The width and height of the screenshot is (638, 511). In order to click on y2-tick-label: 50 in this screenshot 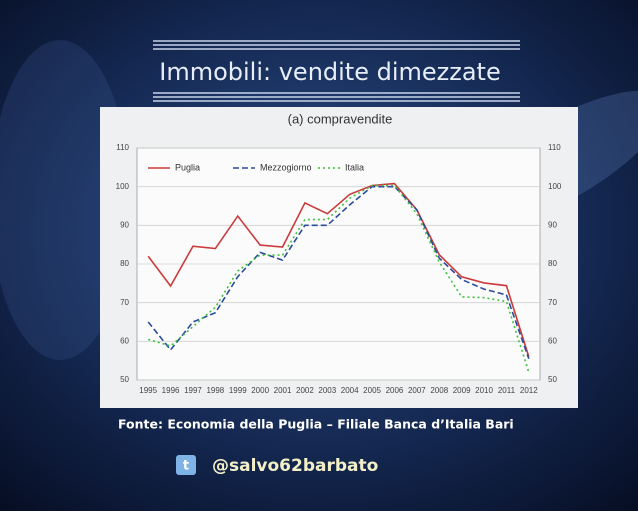, I will do `click(552, 379)`.